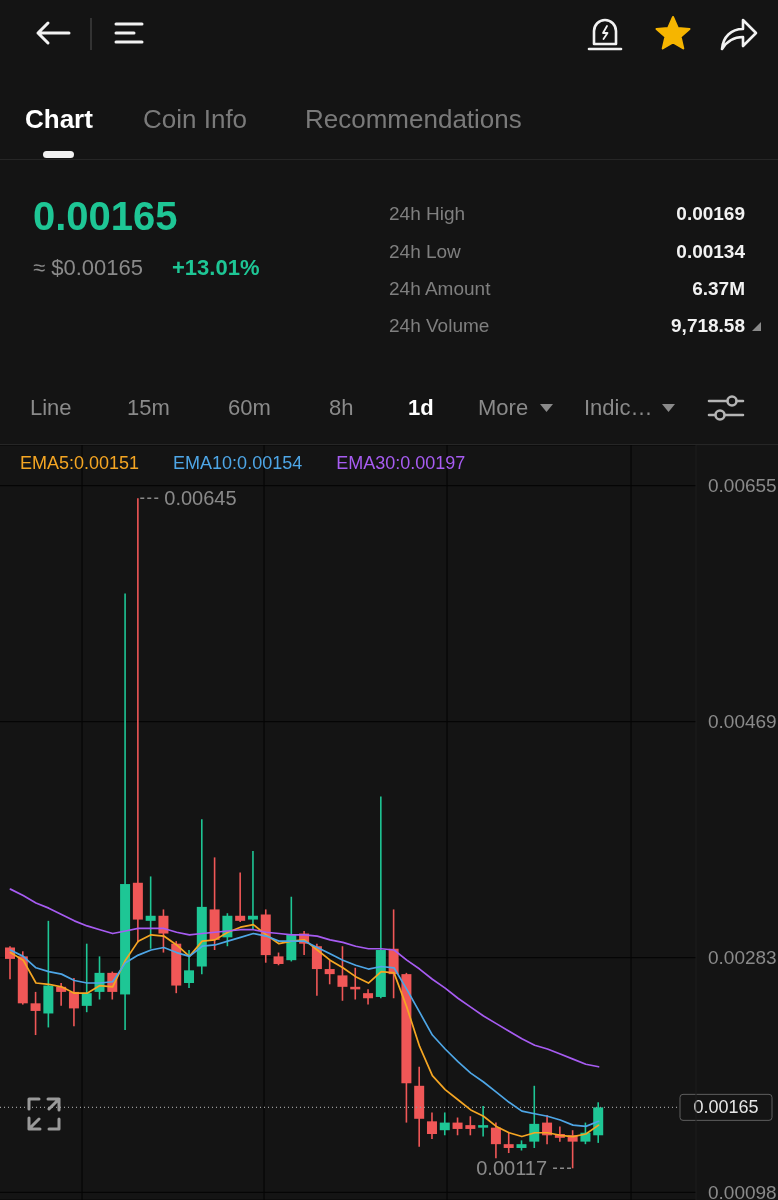 This screenshot has height=1200, width=778. Describe the element at coordinates (742, 1191) in the screenshot. I see `y-tick-label: 0.00098` at that location.